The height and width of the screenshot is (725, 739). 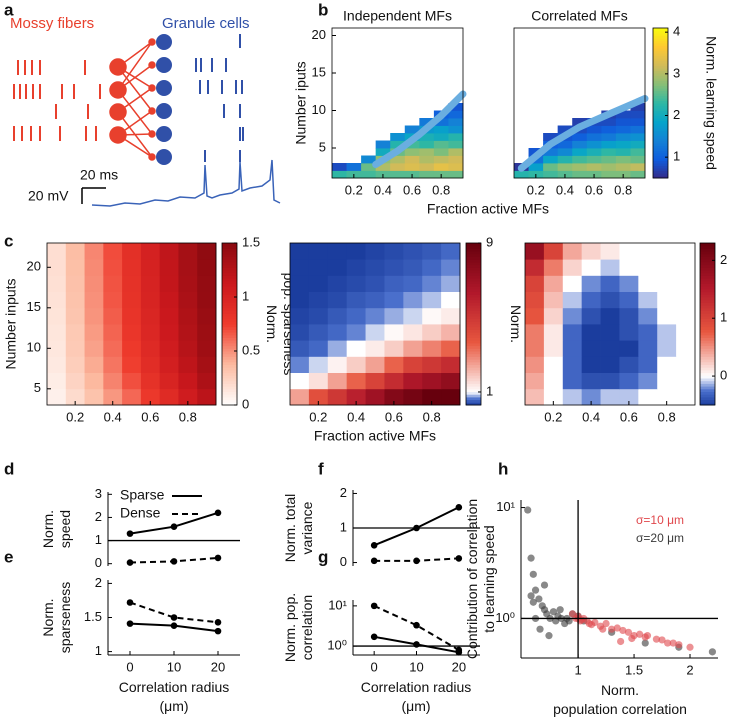 What do you see at coordinates (34, 306) in the screenshot?
I see `y-tick-label: 15` at bounding box center [34, 306].